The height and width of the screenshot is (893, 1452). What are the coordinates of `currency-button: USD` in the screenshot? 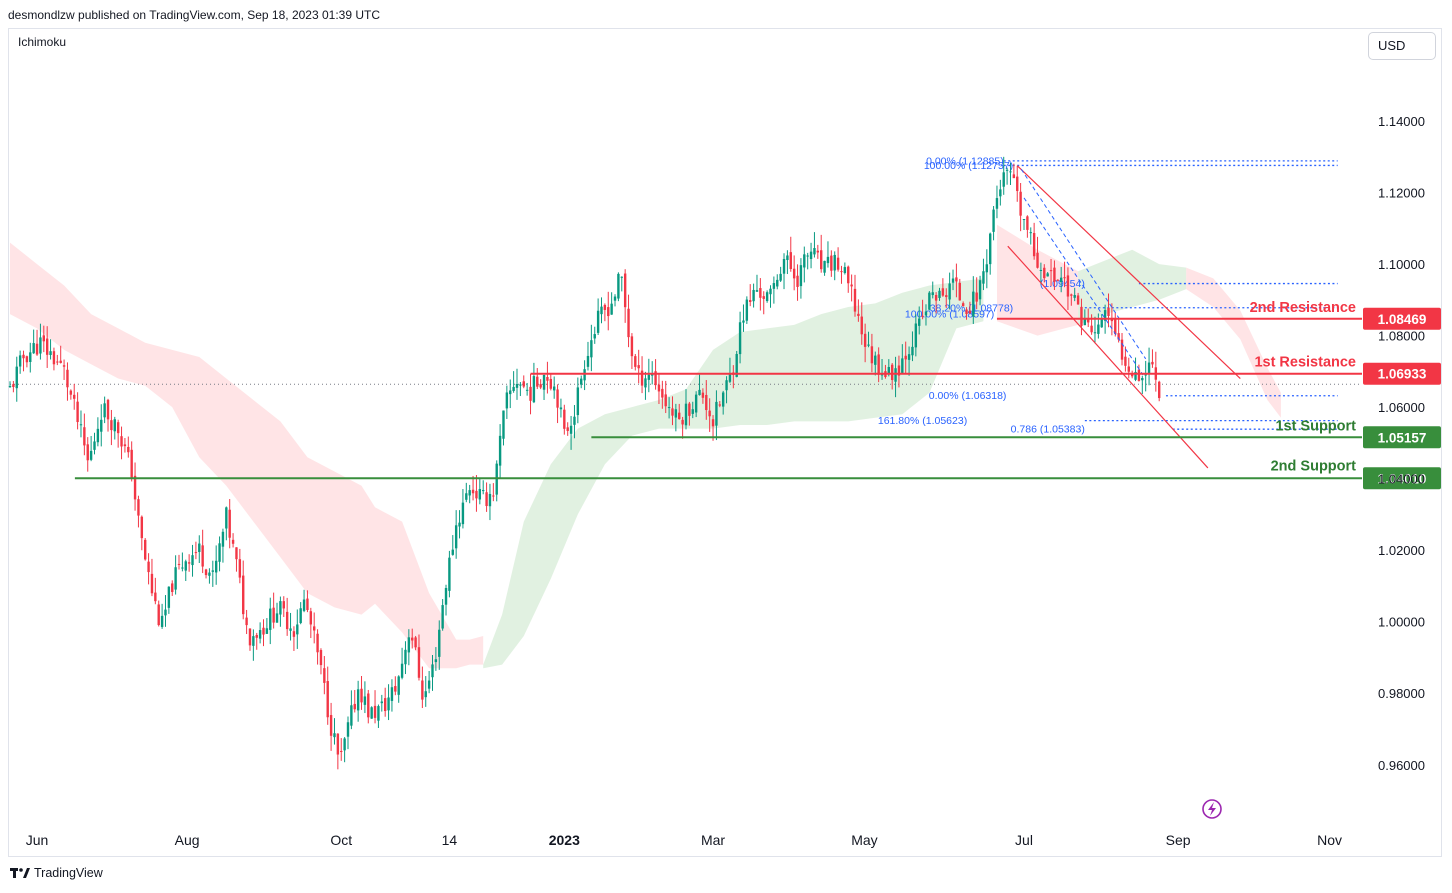 It's located at (1402, 46).